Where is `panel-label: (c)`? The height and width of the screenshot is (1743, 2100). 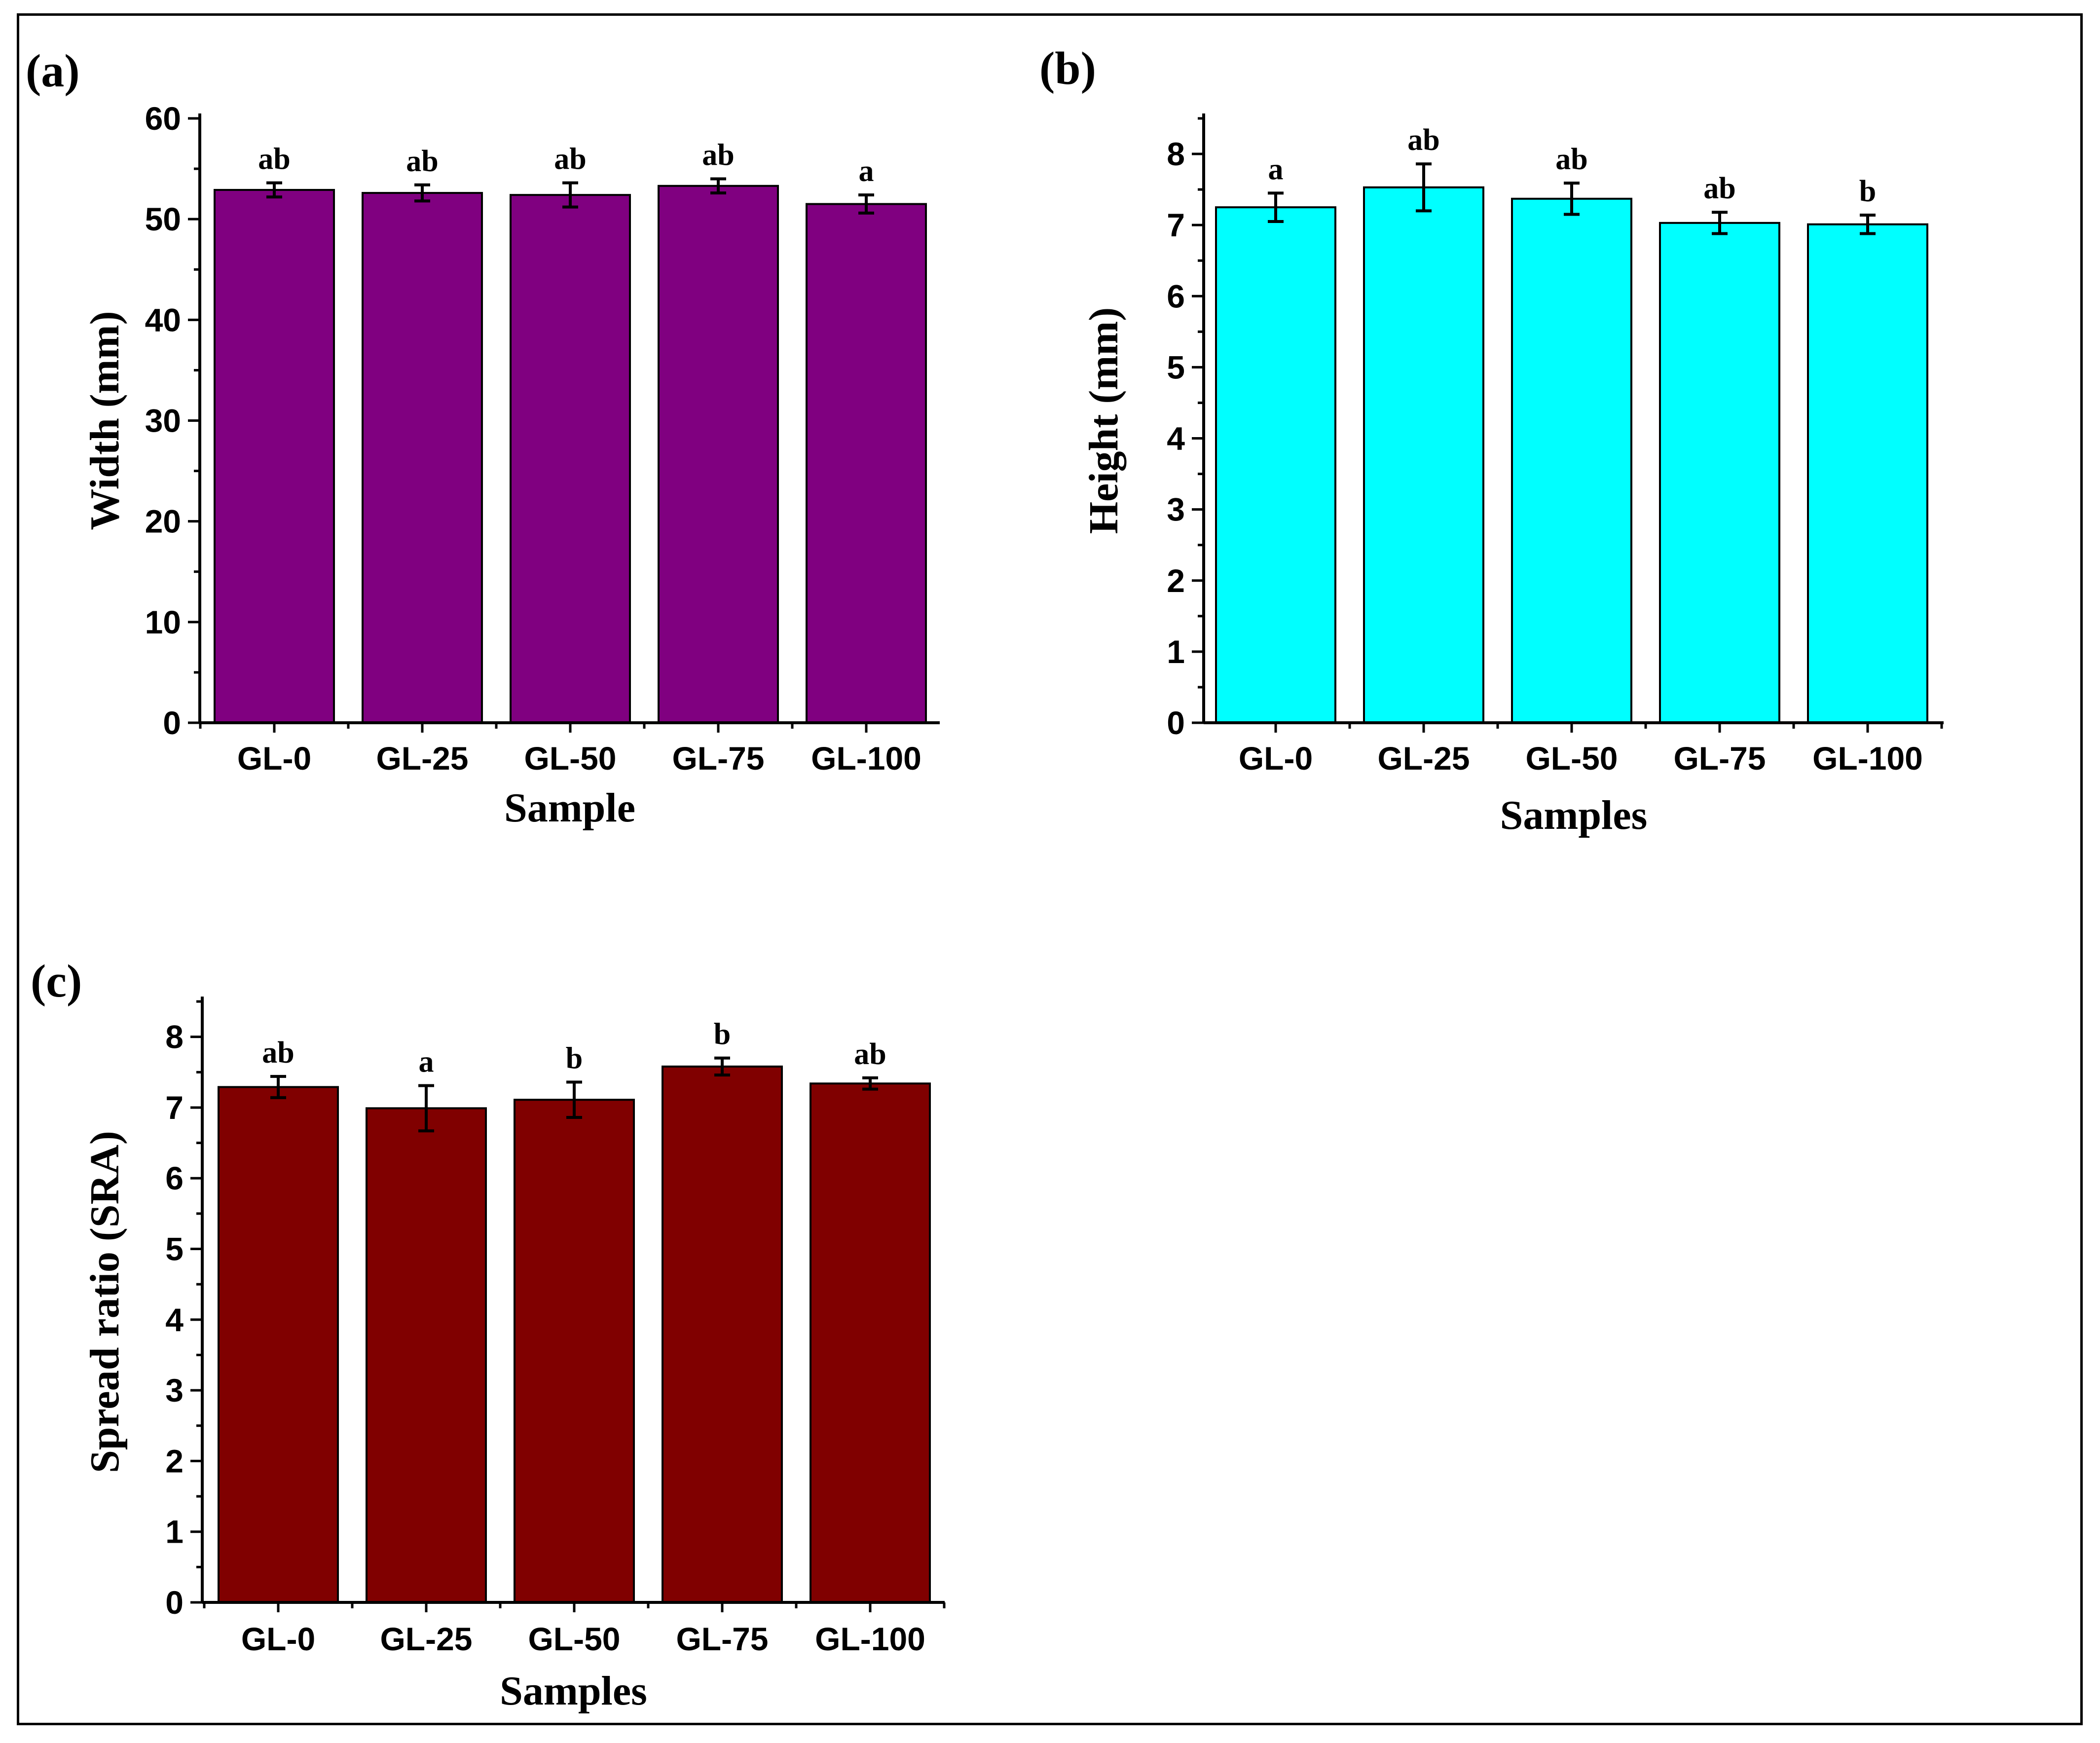
panel-label: (c) is located at coordinates (56, 982).